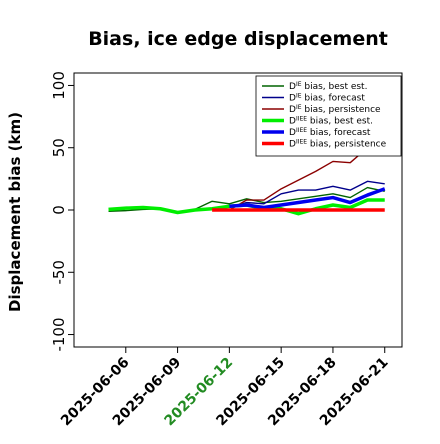 Image resolution: width=440 pixels, height=444 pixels. I want to click on legend-entry: DIE bias, persistence, so click(335, 109).